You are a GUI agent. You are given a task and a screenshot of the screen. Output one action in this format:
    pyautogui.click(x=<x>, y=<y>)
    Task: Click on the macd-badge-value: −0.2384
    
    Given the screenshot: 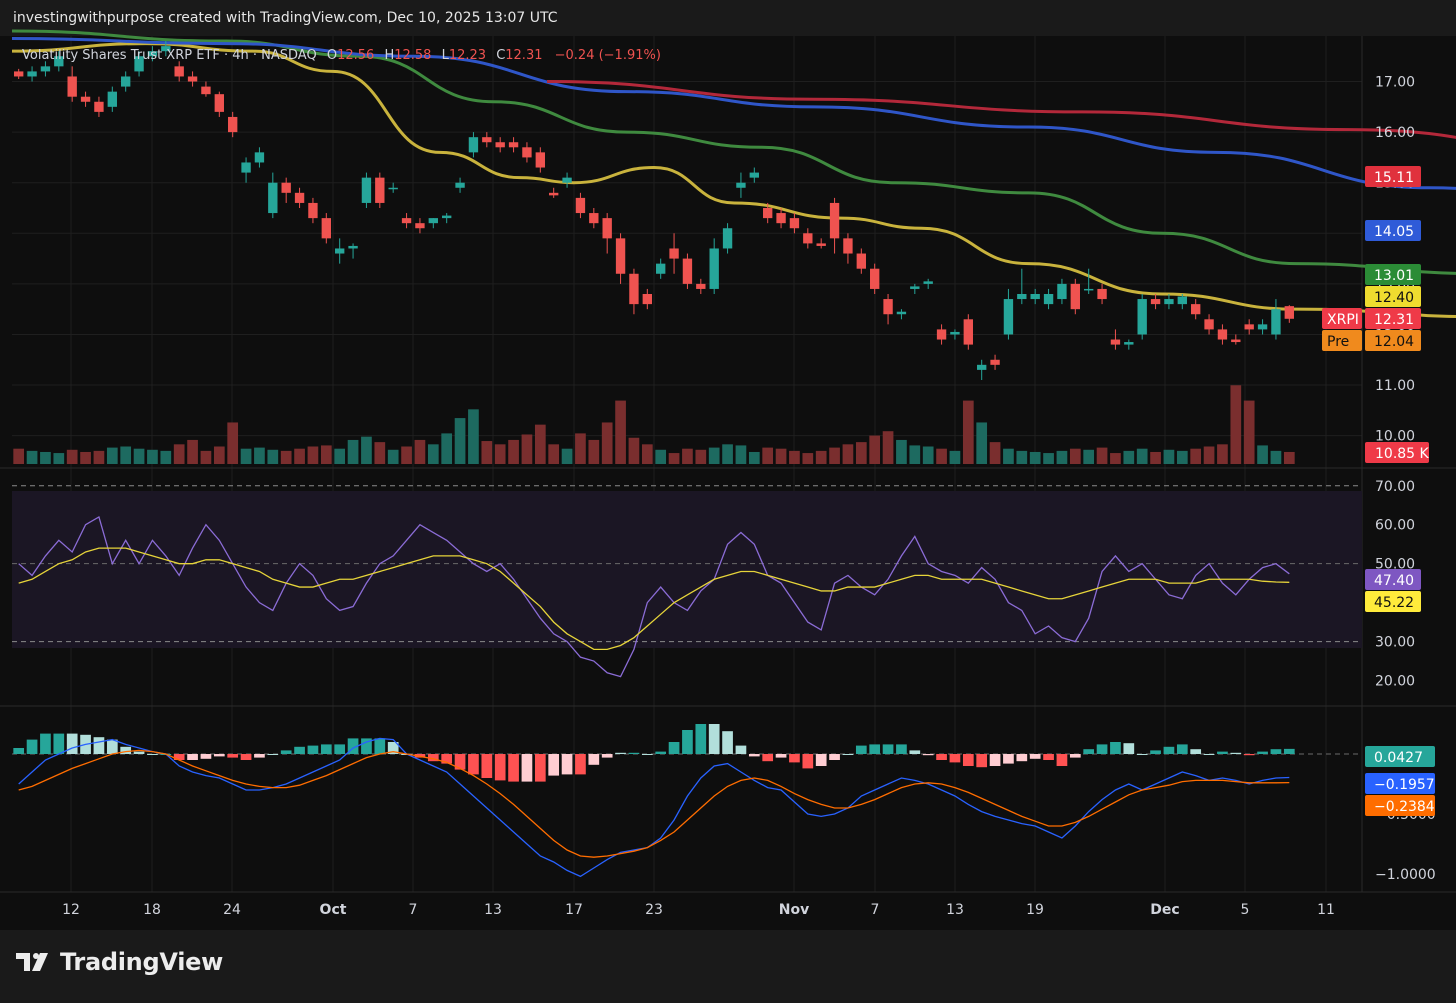 What is the action you would take?
    pyautogui.click(x=1404, y=807)
    